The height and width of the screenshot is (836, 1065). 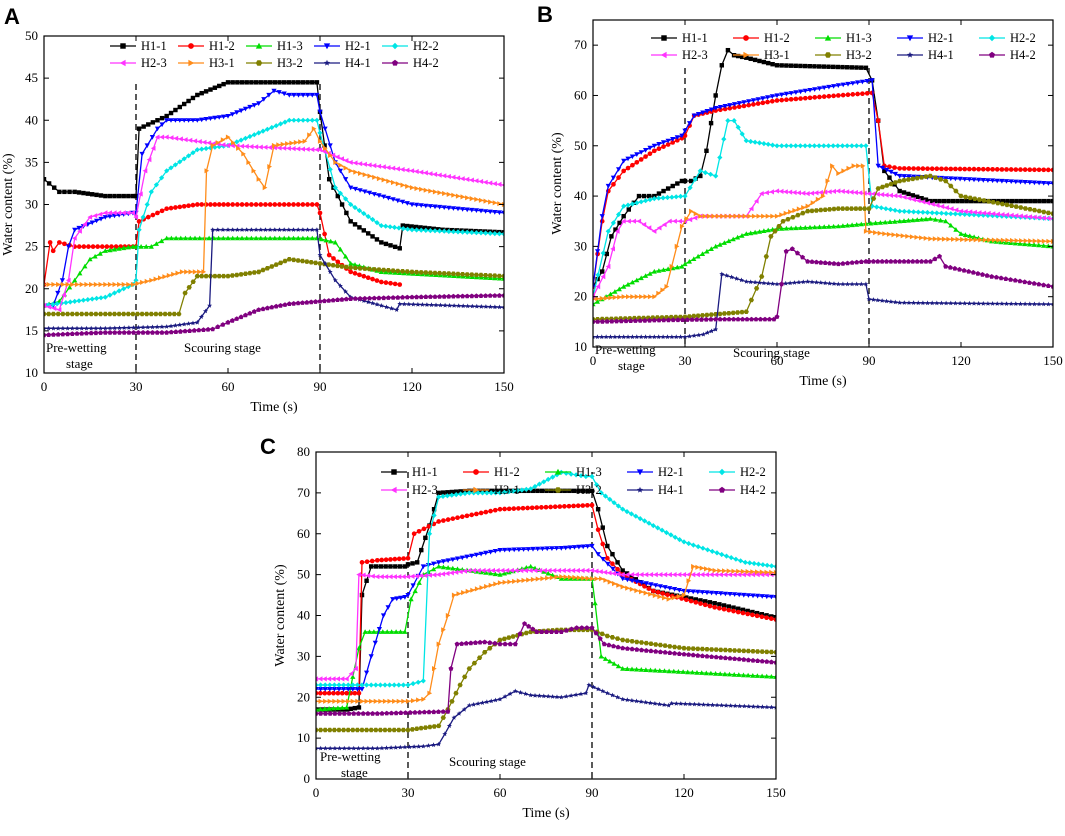 What do you see at coordinates (777, 360) in the screenshot?
I see `x-tick-label: 60` at bounding box center [777, 360].